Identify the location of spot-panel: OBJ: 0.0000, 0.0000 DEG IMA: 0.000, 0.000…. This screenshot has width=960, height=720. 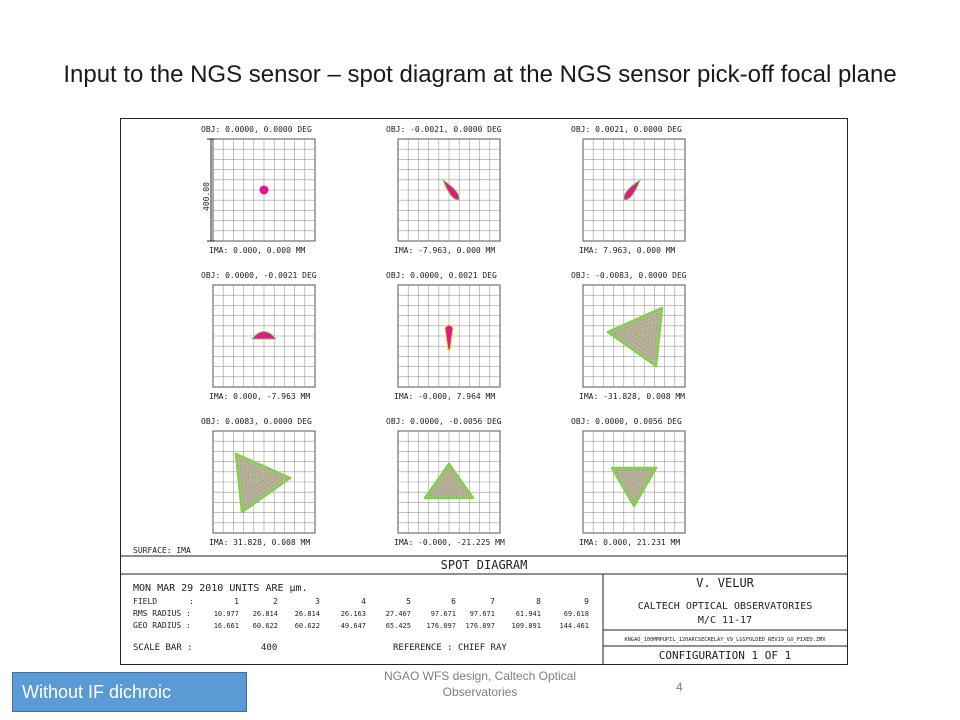
(258, 190).